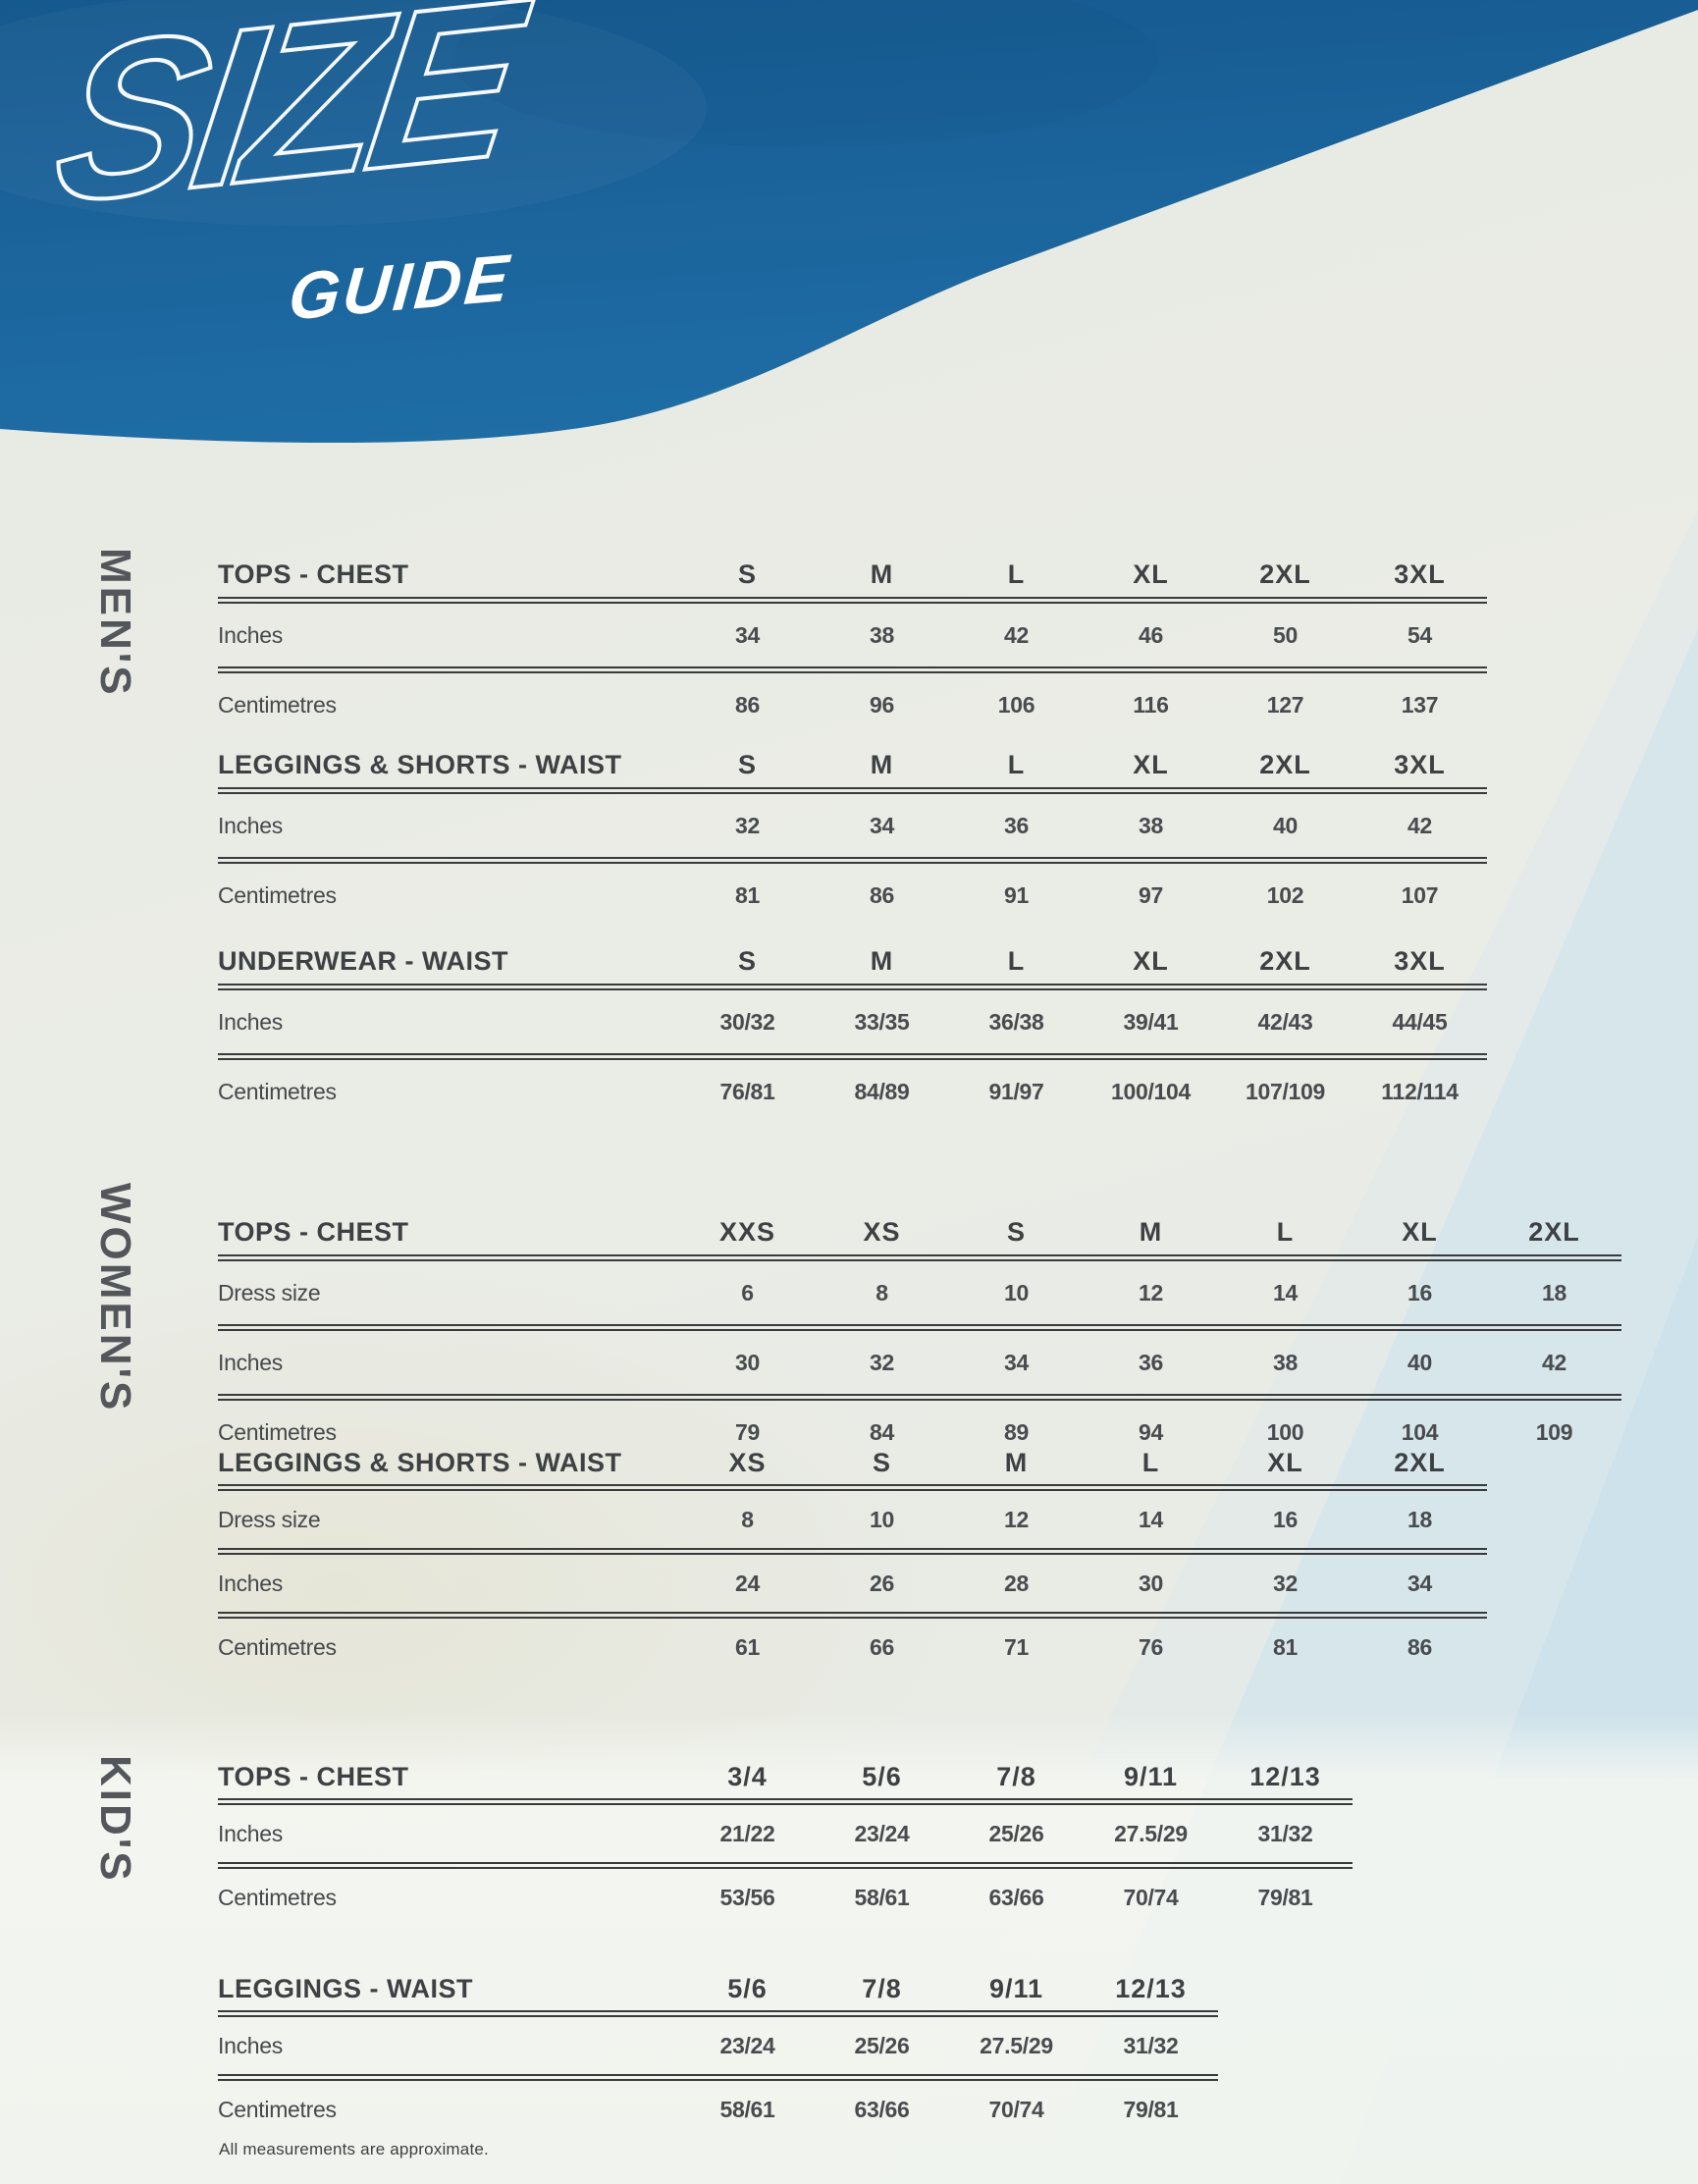 Image resolution: width=1698 pixels, height=2184 pixels. I want to click on row-values: 86 96 106 116 127 137, so click(1083, 705).